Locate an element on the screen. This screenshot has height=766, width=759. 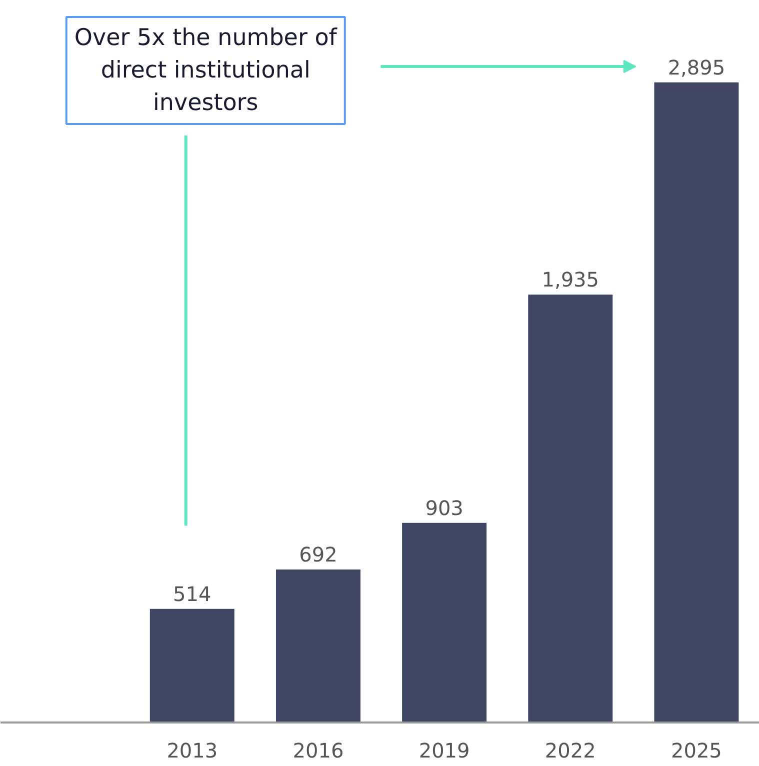
x-tick-label: 2022 is located at coordinates (570, 750).